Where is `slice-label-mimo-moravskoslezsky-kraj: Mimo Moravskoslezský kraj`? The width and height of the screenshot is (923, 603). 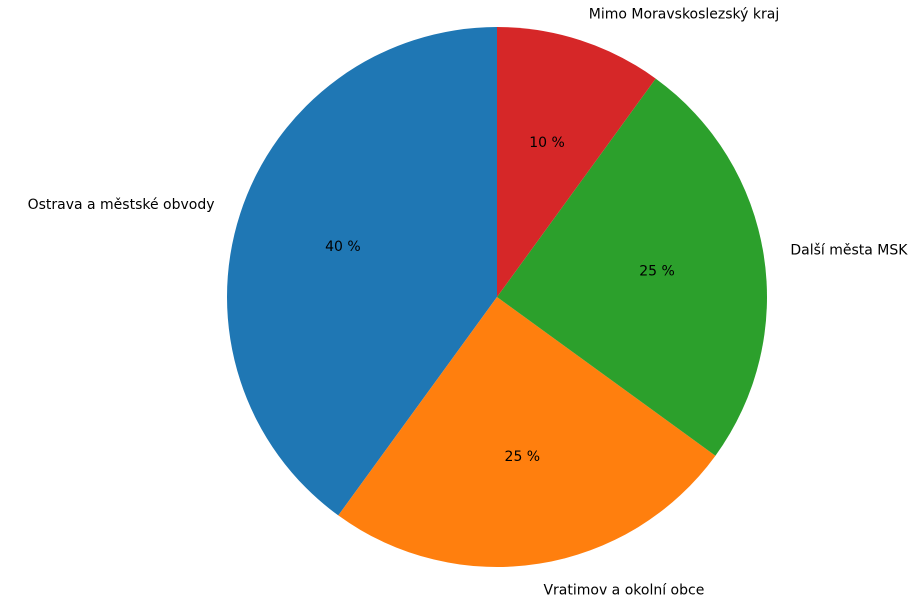
slice-label-mimo-moravskoslezsky-kraj: Mimo Moravskoslezský kraj is located at coordinates (684, 15).